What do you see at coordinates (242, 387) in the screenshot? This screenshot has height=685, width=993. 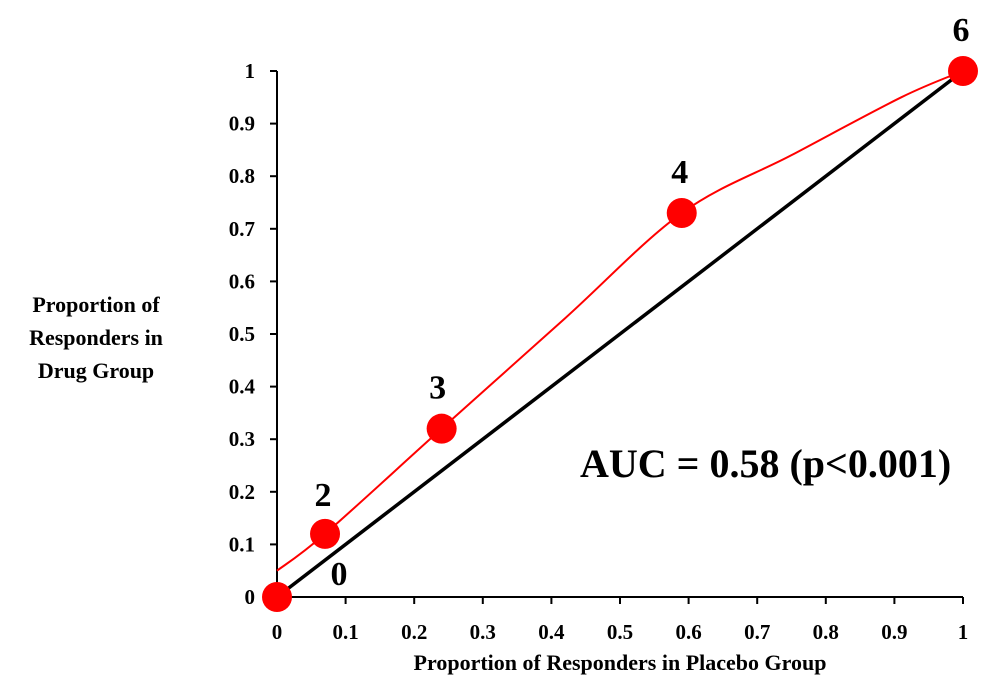 I see `y-tick-label: 0.4` at bounding box center [242, 387].